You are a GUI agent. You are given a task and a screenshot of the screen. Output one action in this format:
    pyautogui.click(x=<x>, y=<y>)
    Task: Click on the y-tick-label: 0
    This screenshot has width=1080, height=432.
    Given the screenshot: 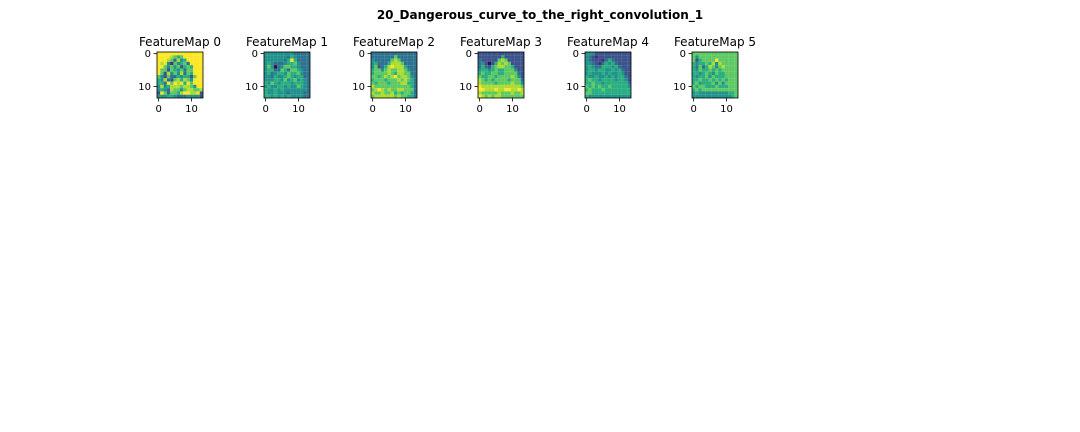 What is the action you would take?
    pyautogui.click(x=148, y=54)
    